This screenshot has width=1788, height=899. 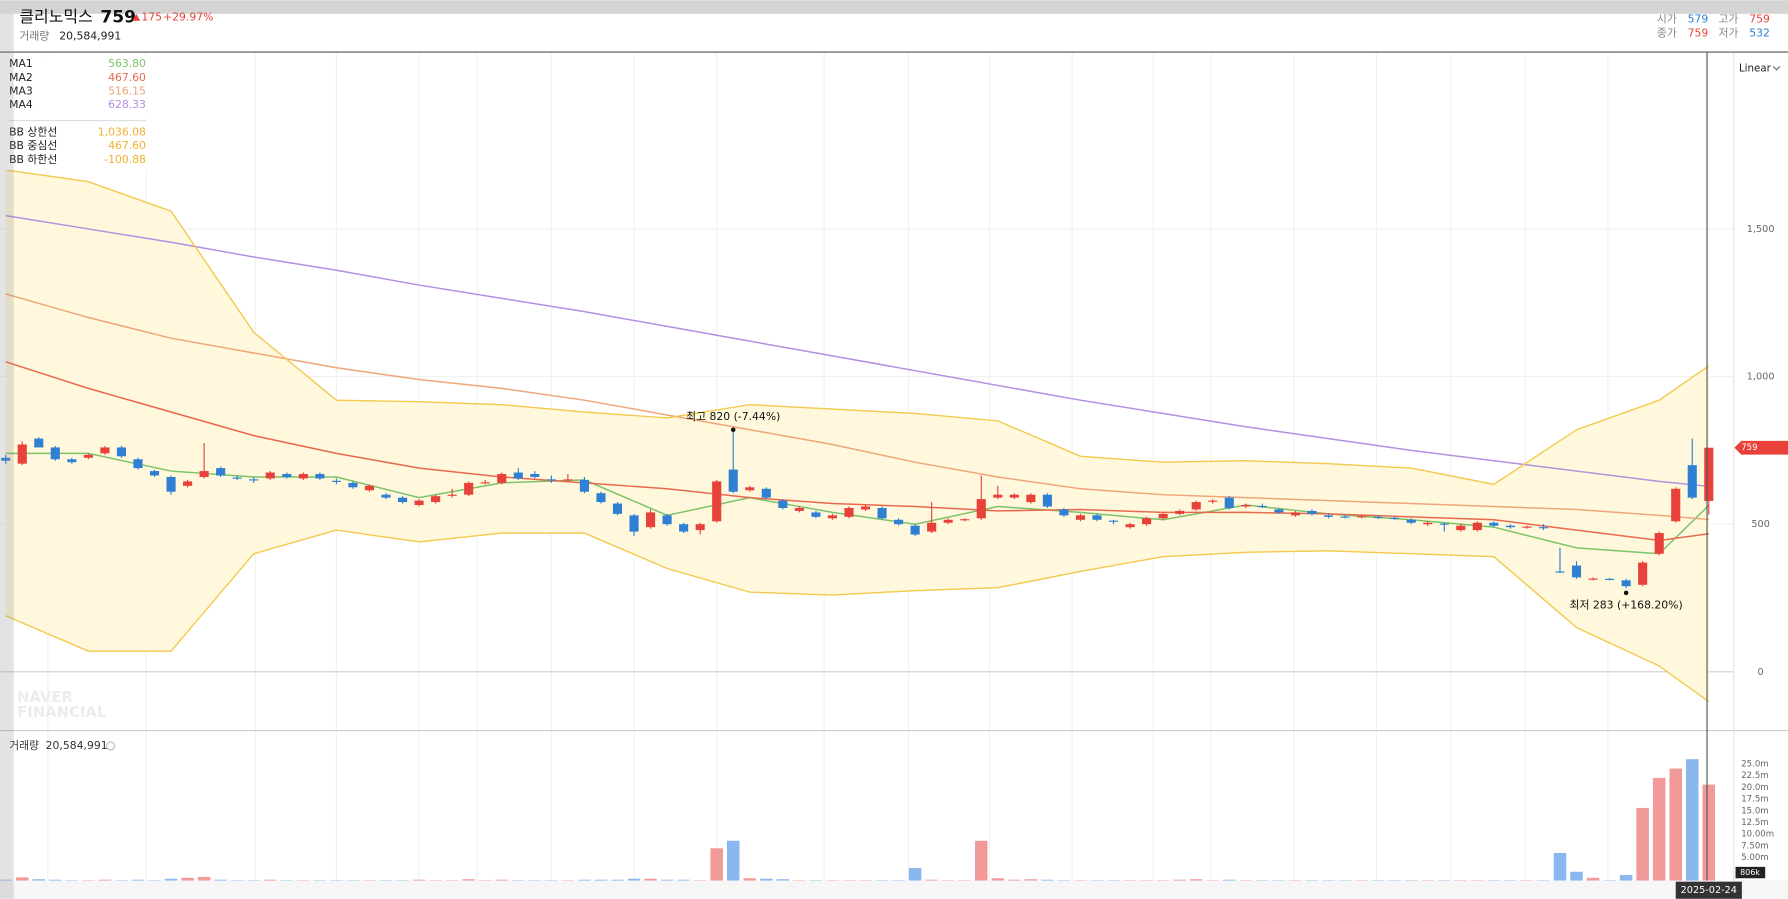 What do you see at coordinates (77, 113) in the screenshot?
I see `legend-bg` at bounding box center [77, 113].